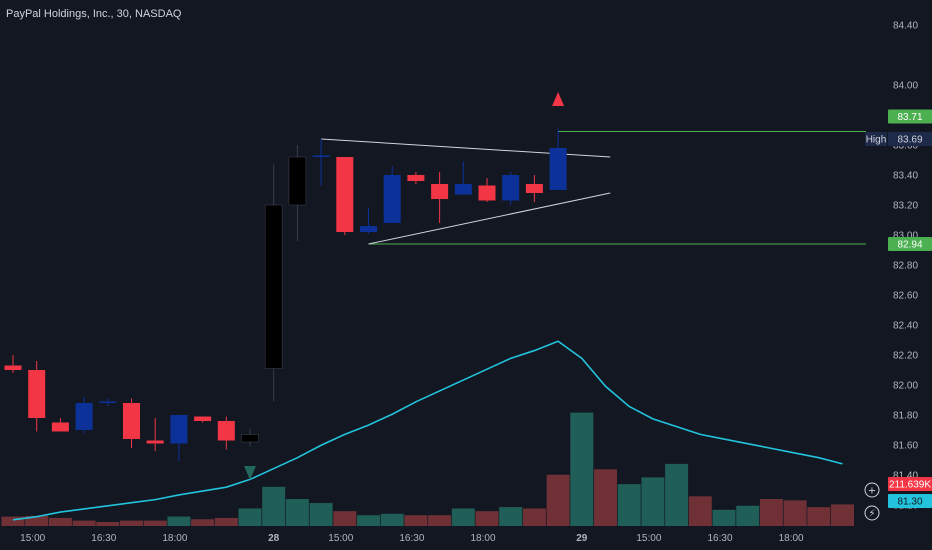 The width and height of the screenshot is (932, 550). Describe the element at coordinates (910, 485) in the screenshot. I see `price-label: 211.639K` at that location.